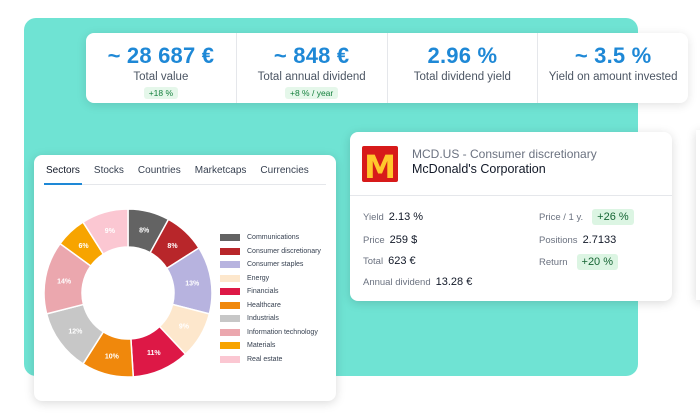  What do you see at coordinates (698, 215) in the screenshot?
I see `next-card-edge` at bounding box center [698, 215].